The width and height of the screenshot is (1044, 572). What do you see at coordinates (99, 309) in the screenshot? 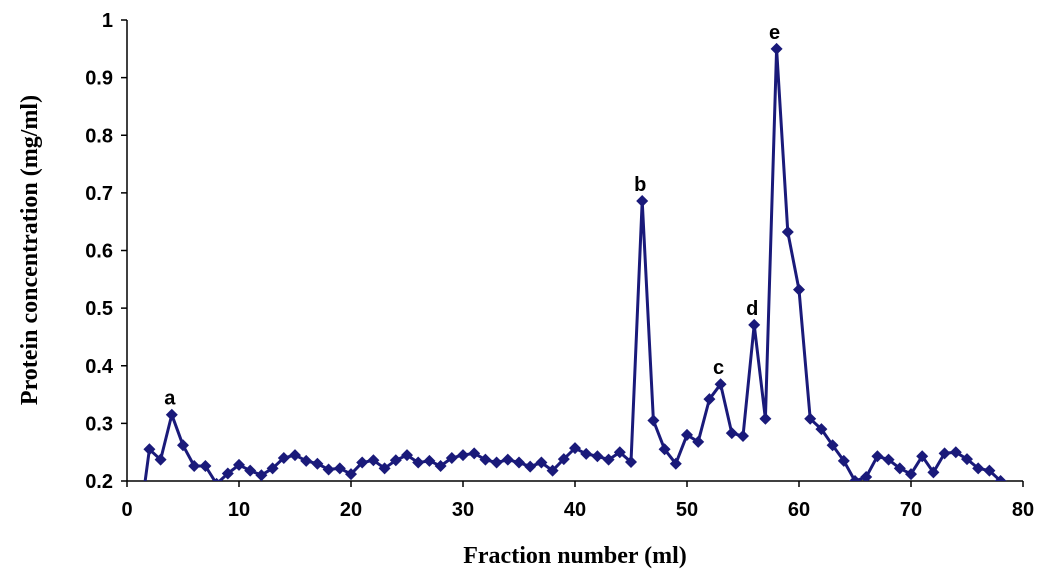
I see `y-tick-label: 0.5` at bounding box center [99, 309].